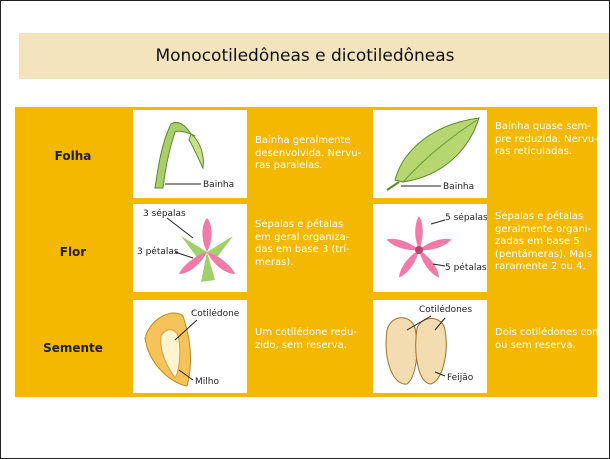 Image resolution: width=610 pixels, height=459 pixels. I want to click on flower-dico: 5 sépalas 5 pétalas, so click(437, 245).